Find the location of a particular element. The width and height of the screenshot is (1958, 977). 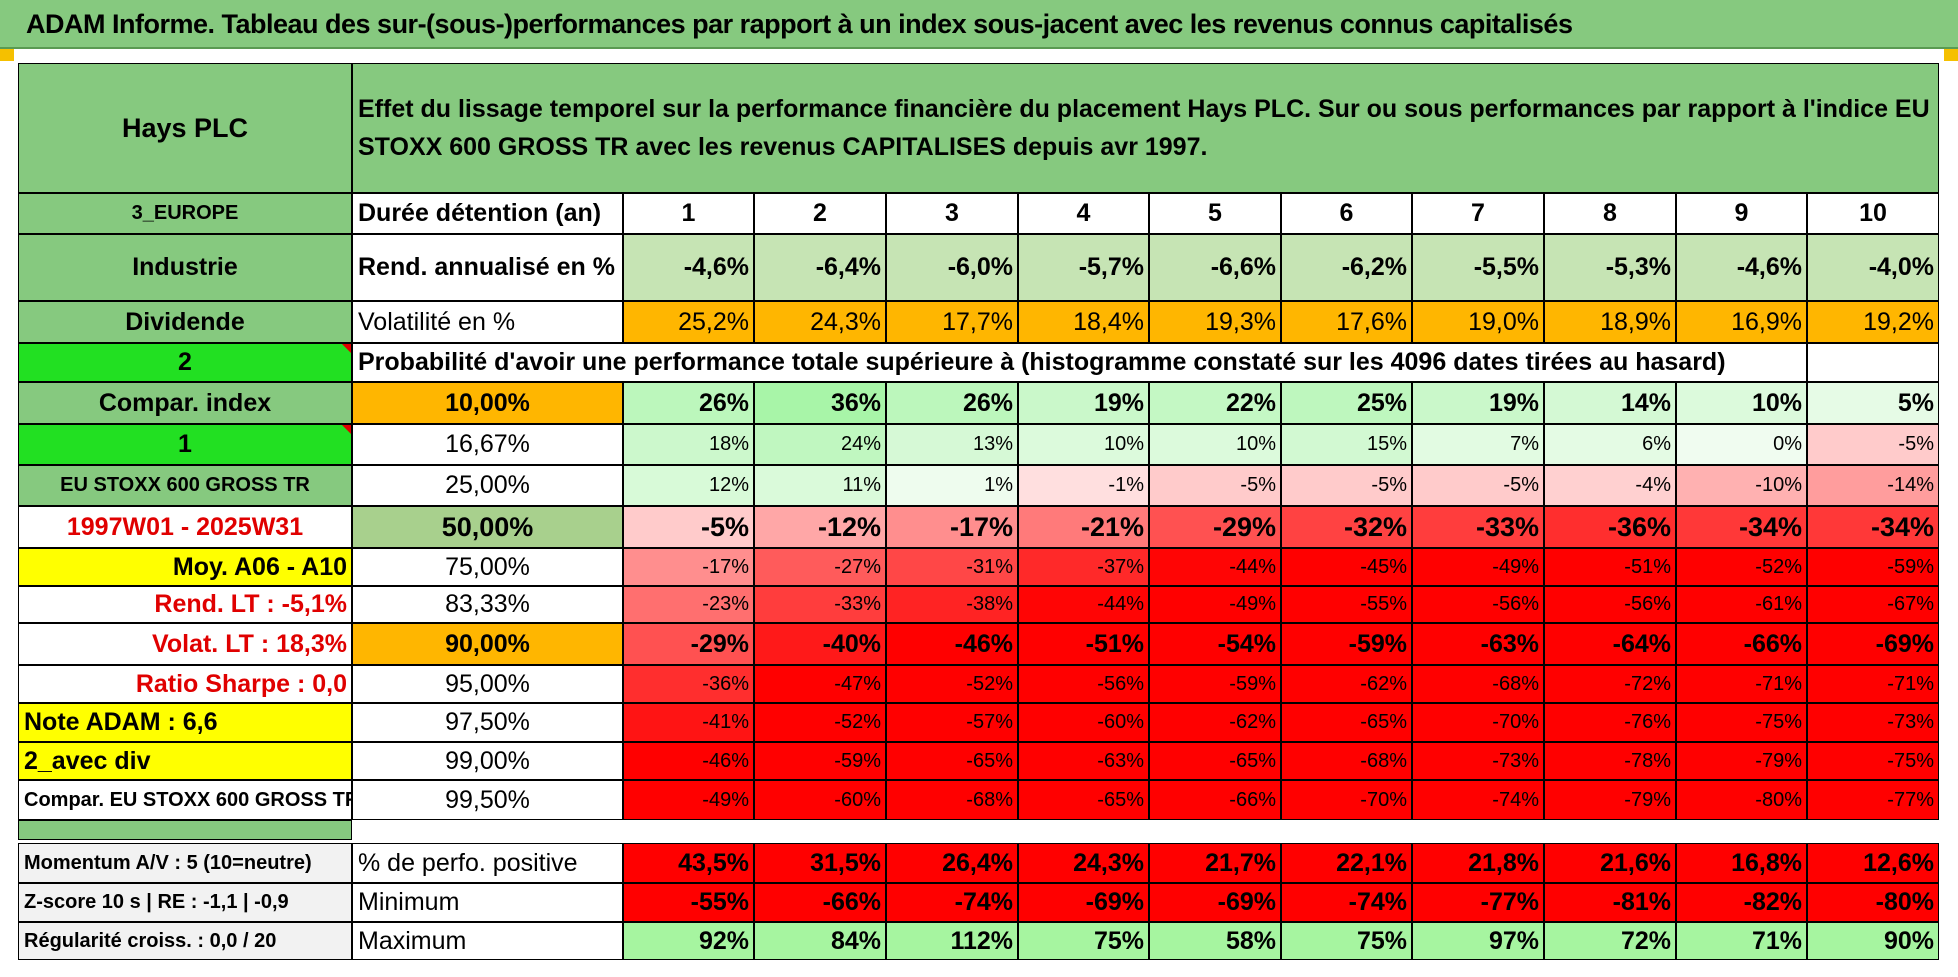

probability-value: -17% is located at coordinates (952, 527).